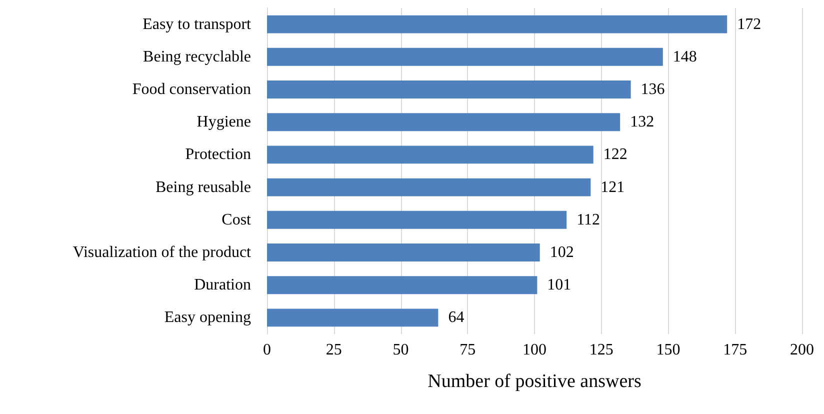 This screenshot has height=414, width=824. What do you see at coordinates (197, 57) in the screenshot?
I see `y-tick-label: Being recyclable` at bounding box center [197, 57].